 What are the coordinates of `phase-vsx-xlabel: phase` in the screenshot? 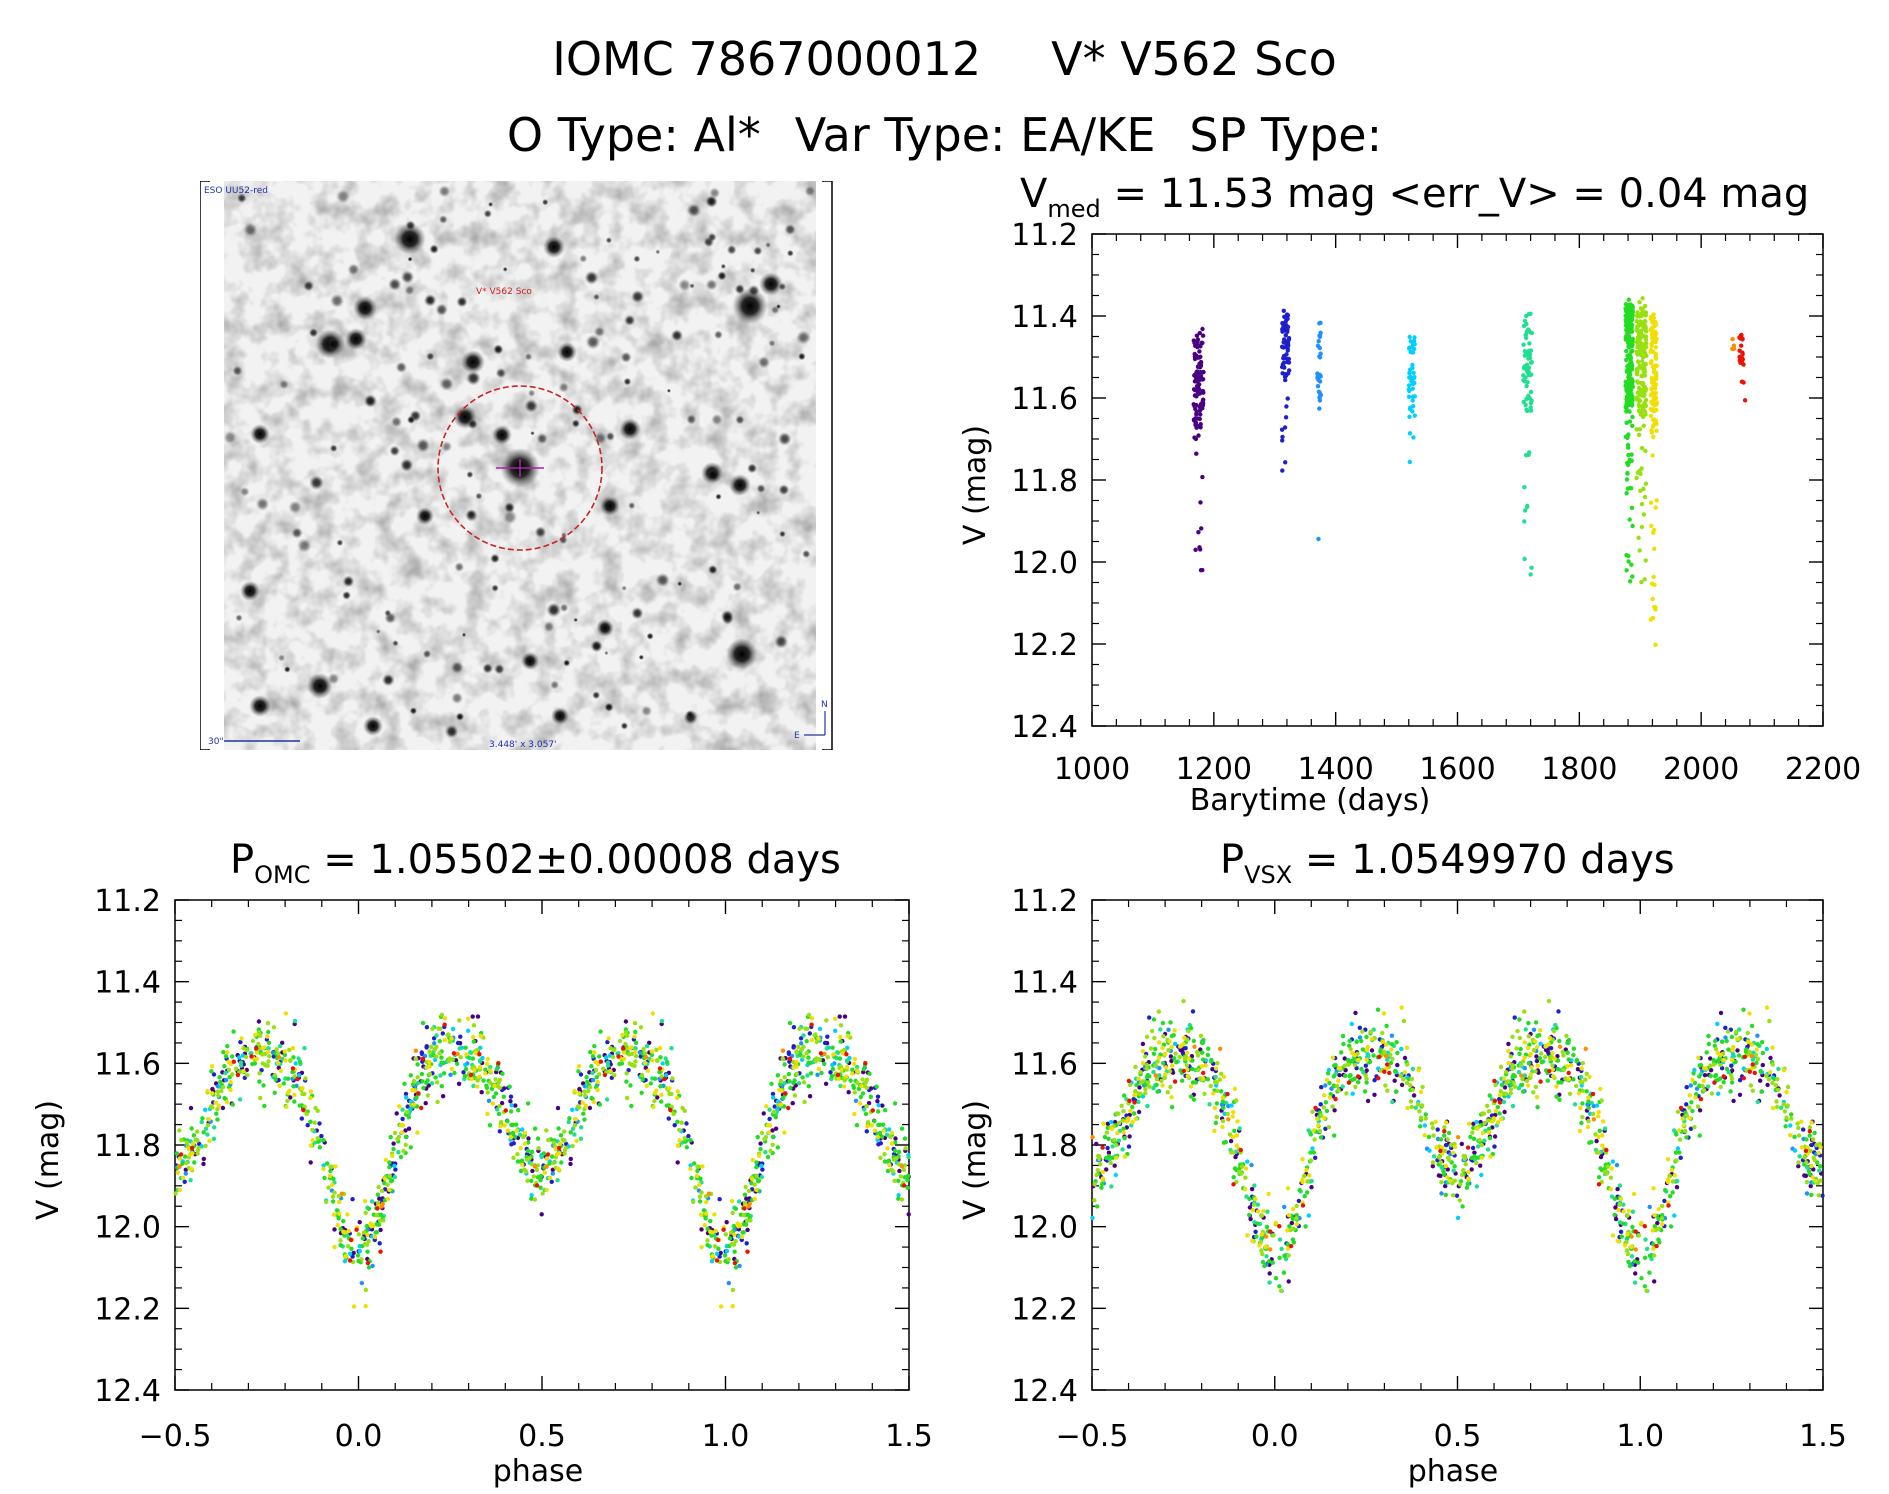 It's located at (1453, 1471).